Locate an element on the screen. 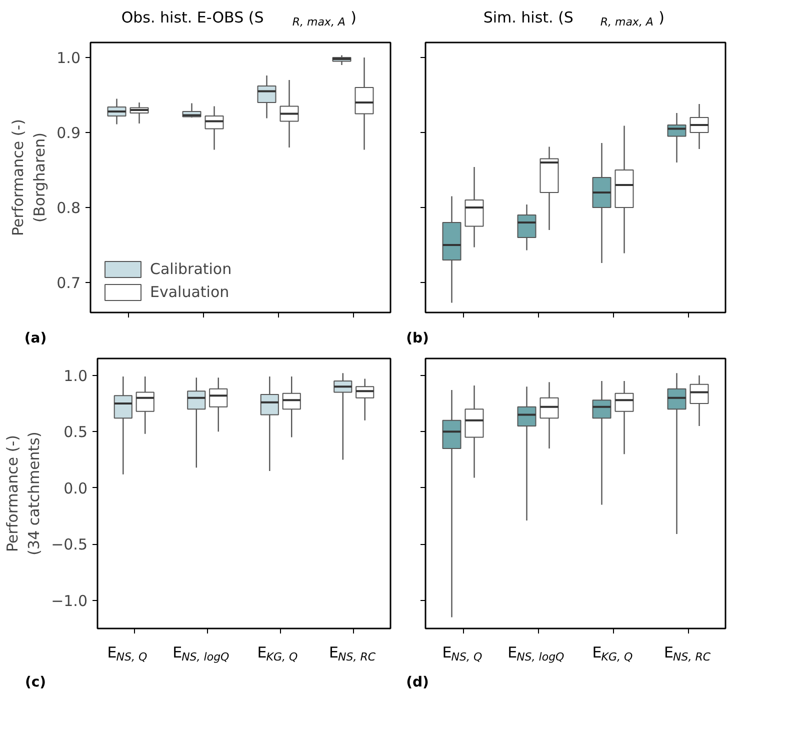  y-tick-label: 0.5 is located at coordinates (76, 432).